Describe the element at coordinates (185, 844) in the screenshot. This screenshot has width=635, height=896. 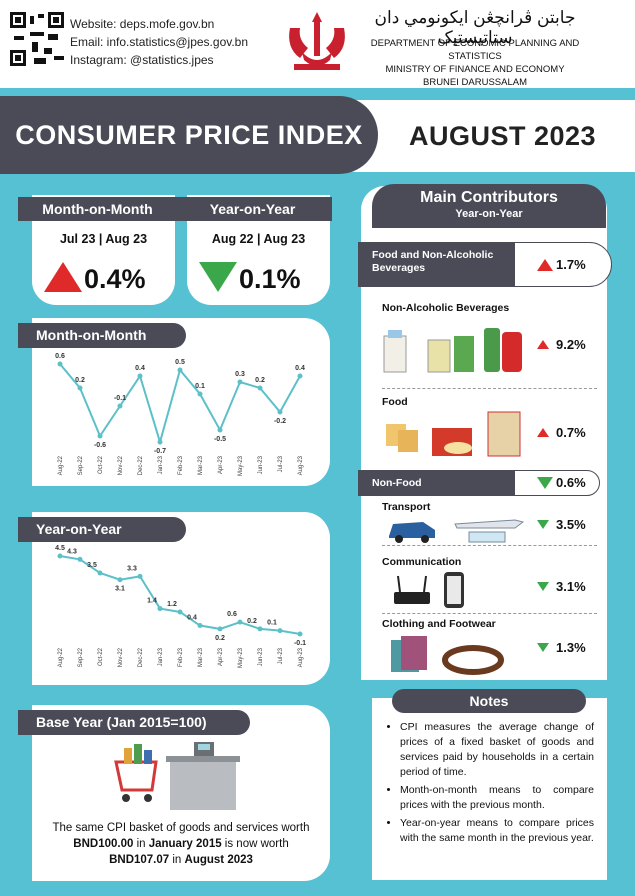
I see `base-year-run: January 2015` at that location.